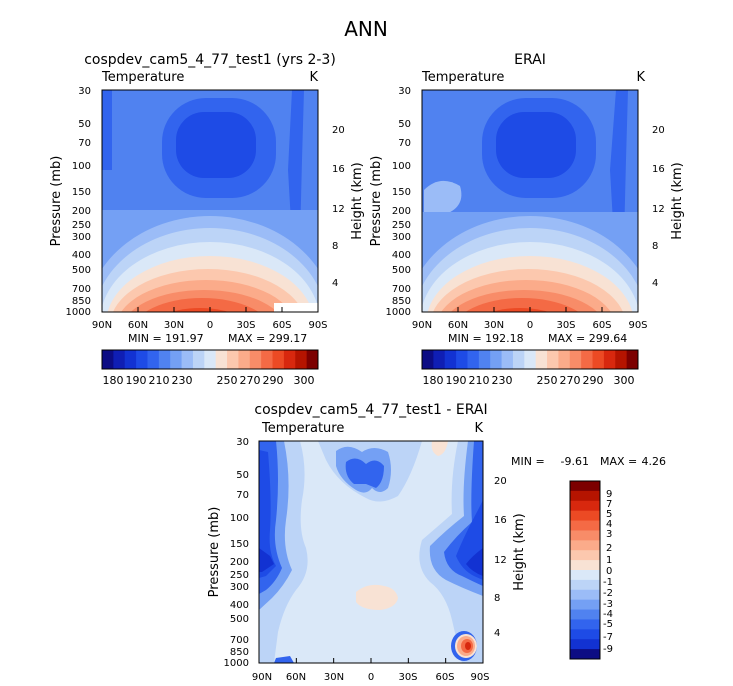 The width and height of the screenshot is (733, 686). What do you see at coordinates (245, 325) in the screenshot?
I see `lat-tick: 30S` at bounding box center [245, 325].